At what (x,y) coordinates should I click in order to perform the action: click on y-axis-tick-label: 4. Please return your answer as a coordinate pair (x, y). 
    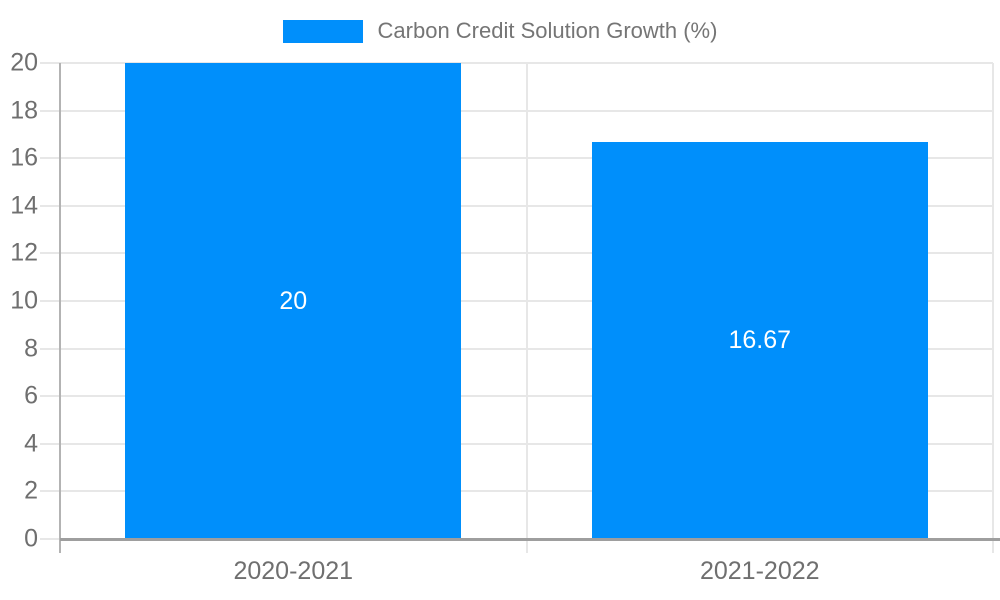
    Looking at the image, I should click on (31, 443).